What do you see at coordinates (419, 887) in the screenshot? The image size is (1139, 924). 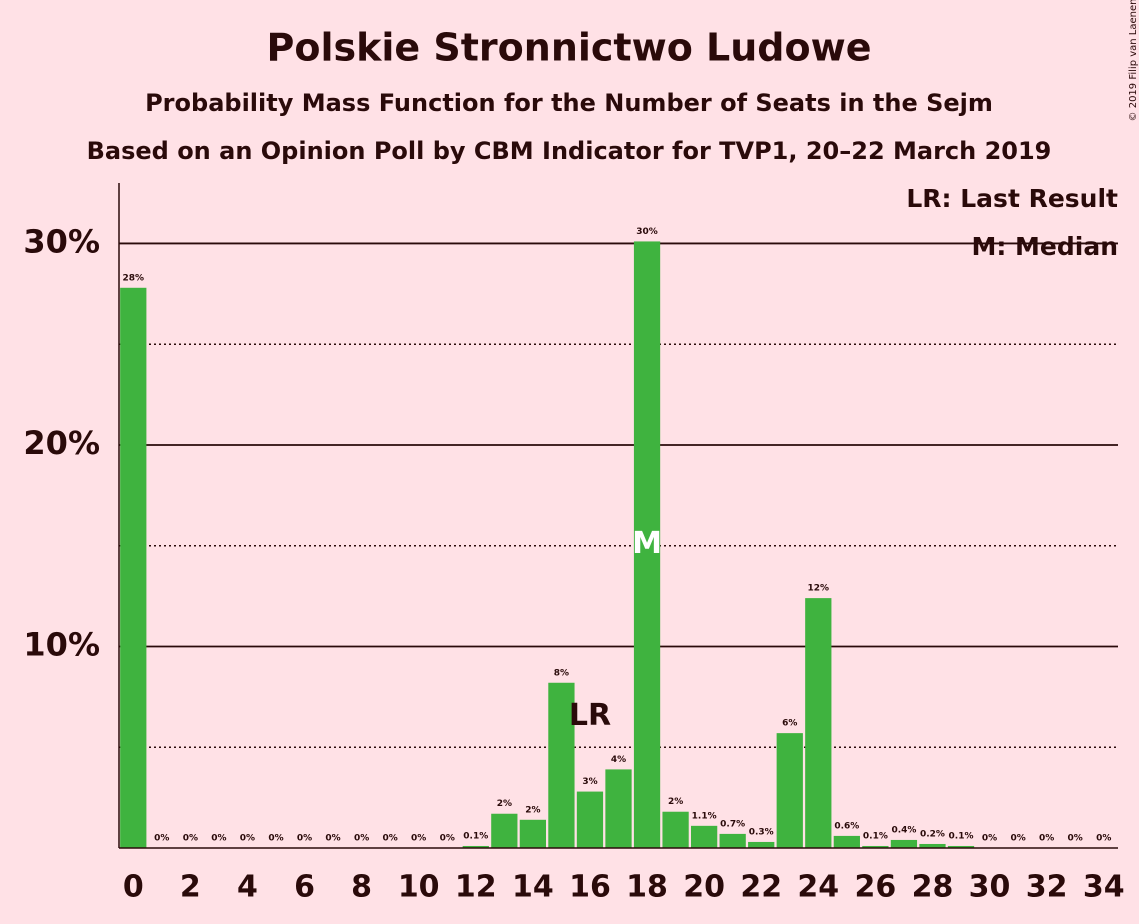 I see `x-tick-label: 10` at bounding box center [419, 887].